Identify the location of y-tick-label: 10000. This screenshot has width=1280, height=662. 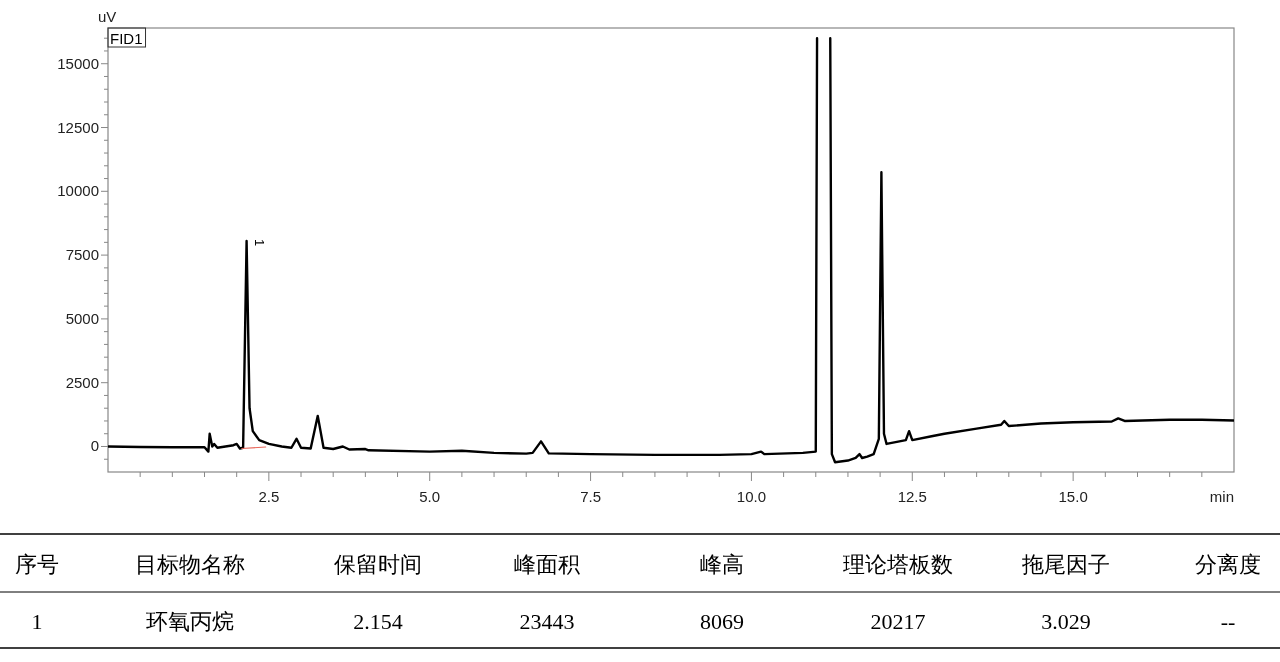
(78, 191).